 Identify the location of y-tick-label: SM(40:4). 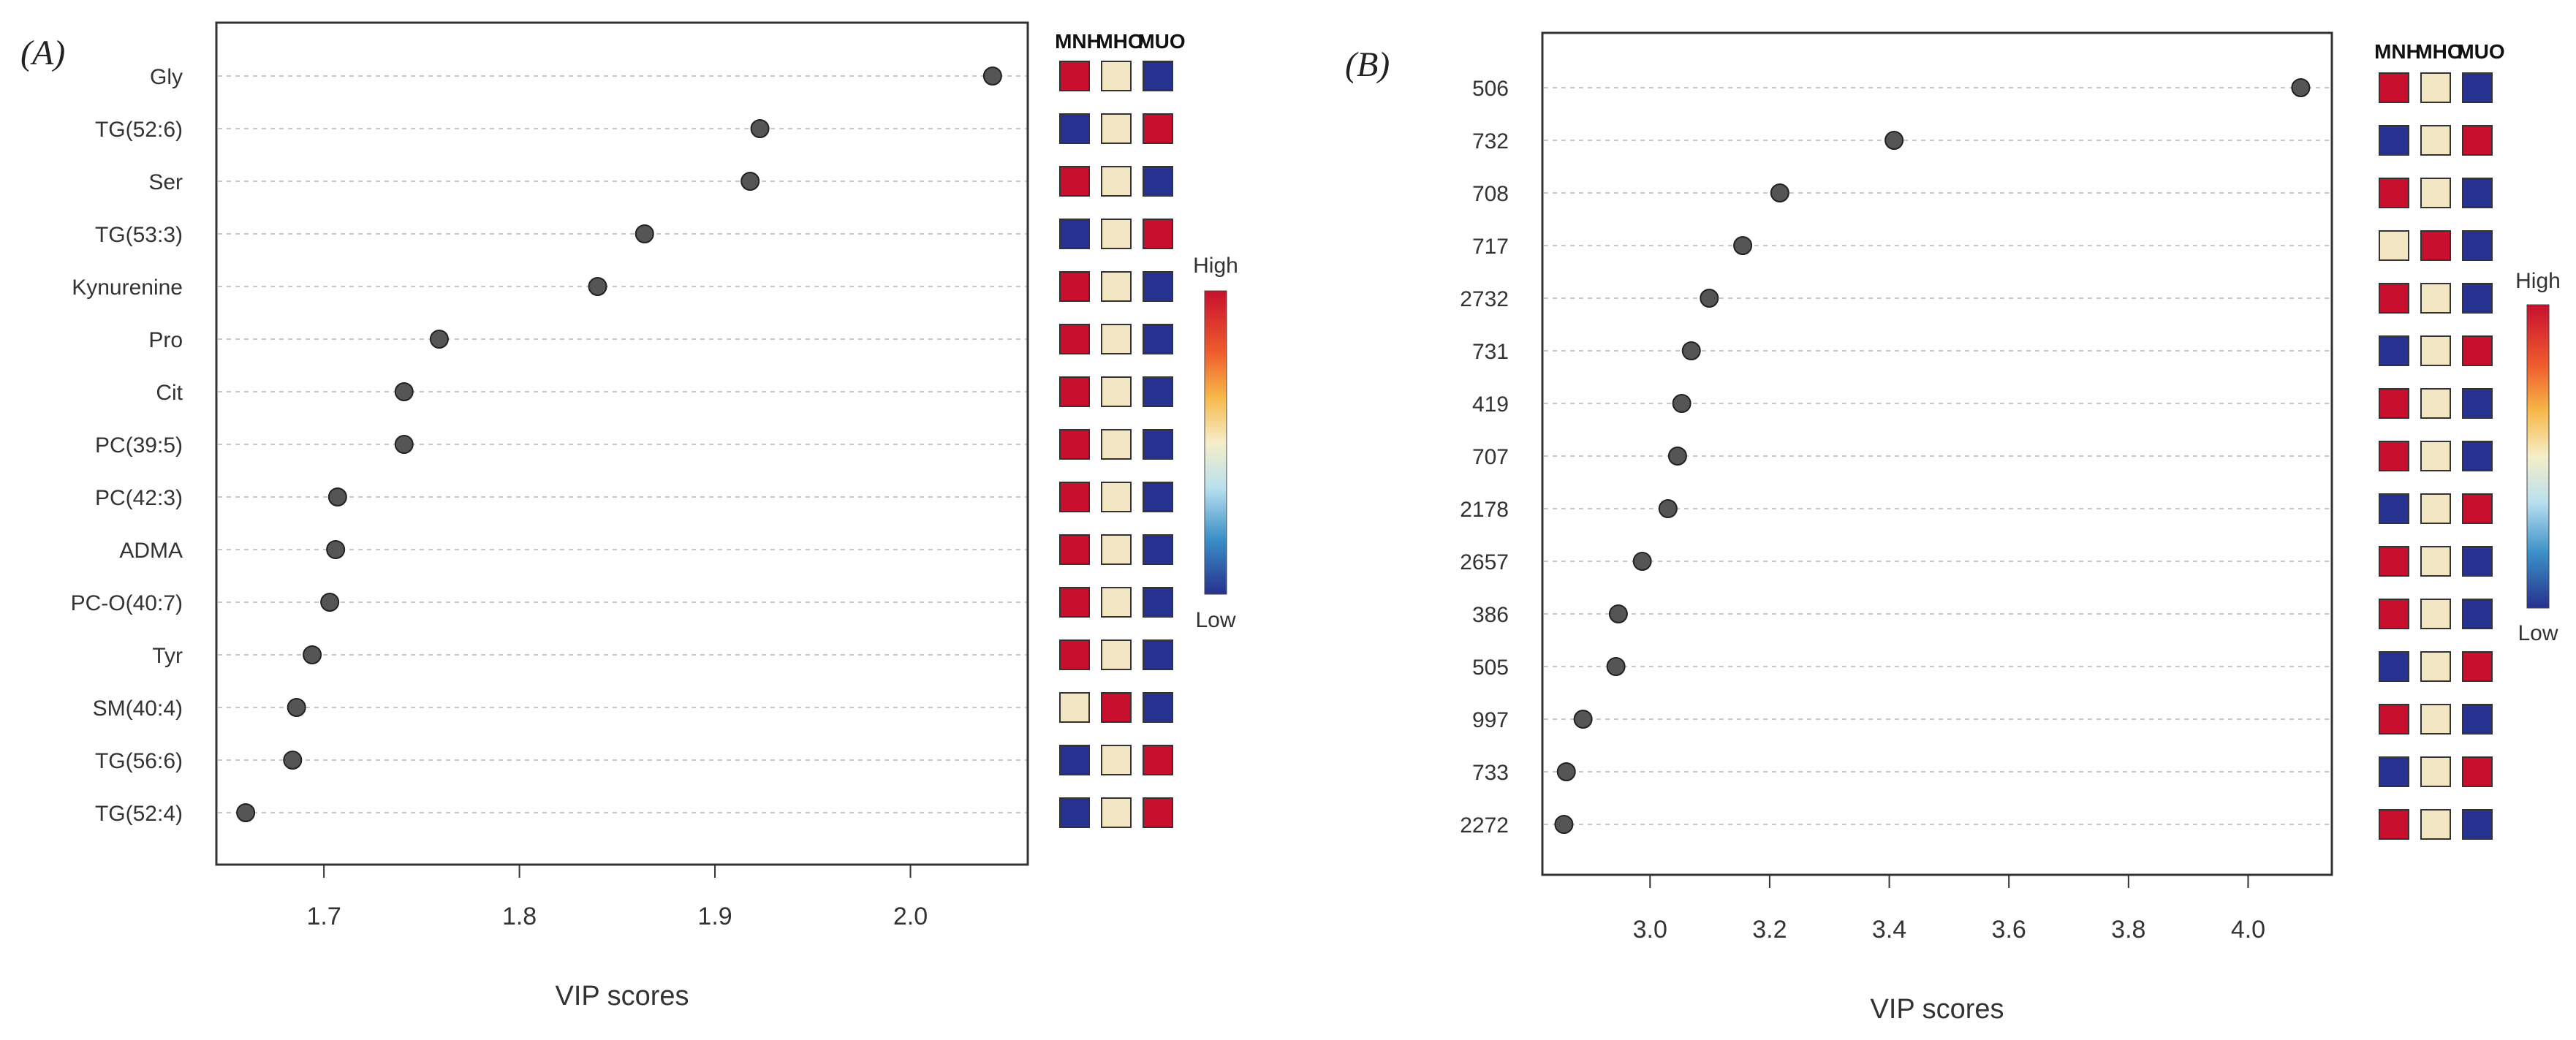
(138, 709).